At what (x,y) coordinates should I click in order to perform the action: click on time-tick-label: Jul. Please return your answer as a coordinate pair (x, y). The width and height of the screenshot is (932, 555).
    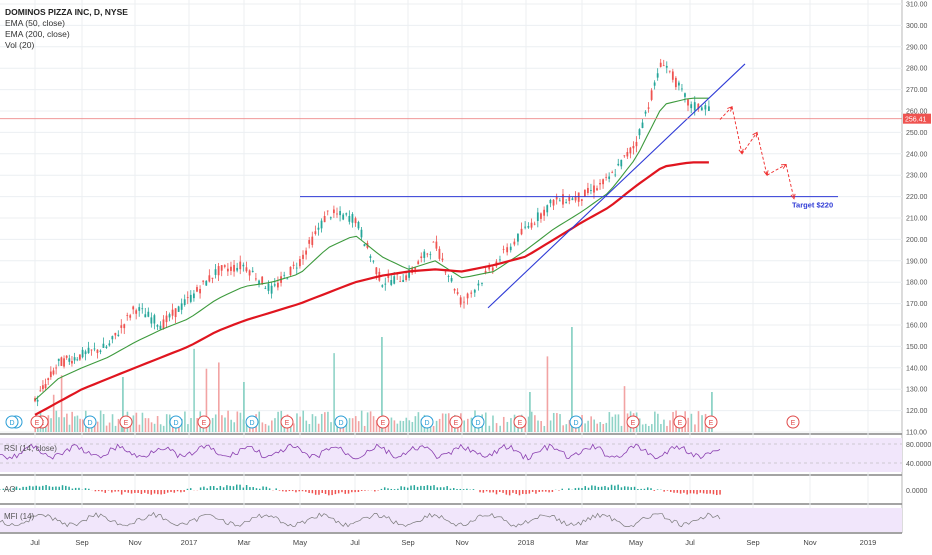
    Looking at the image, I should click on (35, 542).